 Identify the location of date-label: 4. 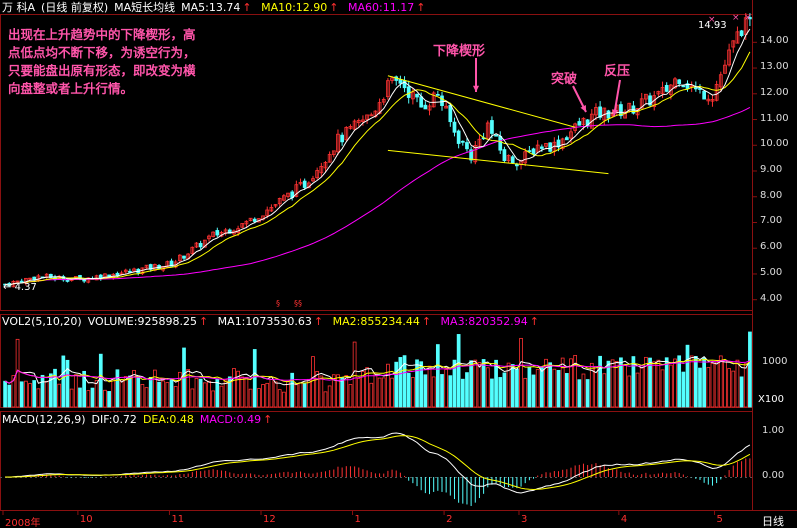
(624, 519).